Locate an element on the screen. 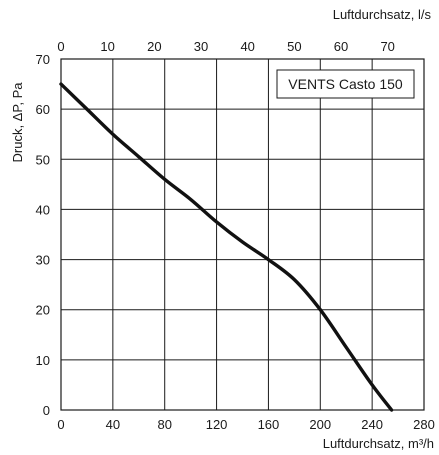  x-tick-label-top: 10 is located at coordinates (107, 46).